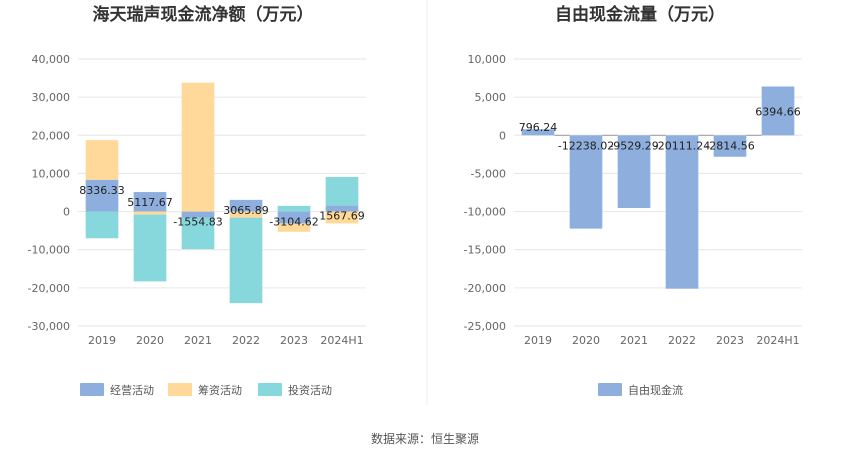  Describe the element at coordinates (487, 59) in the screenshot. I see `right-y-tick-label: 10,000` at that location.